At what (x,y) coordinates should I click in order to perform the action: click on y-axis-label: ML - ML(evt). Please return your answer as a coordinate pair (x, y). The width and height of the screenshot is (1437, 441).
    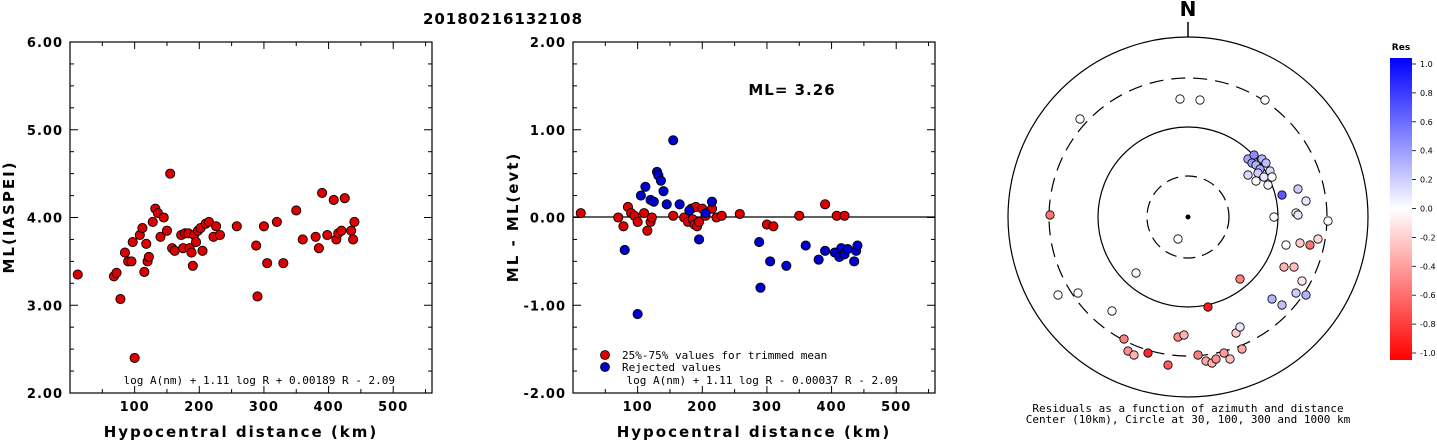
    Looking at the image, I should click on (513, 217).